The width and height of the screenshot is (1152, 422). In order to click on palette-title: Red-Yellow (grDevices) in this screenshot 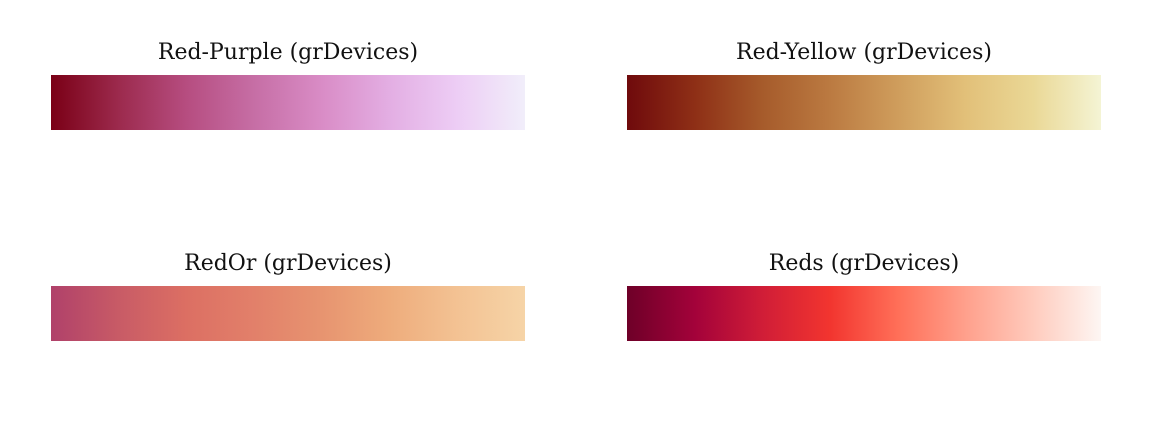, I will do `click(864, 52)`.